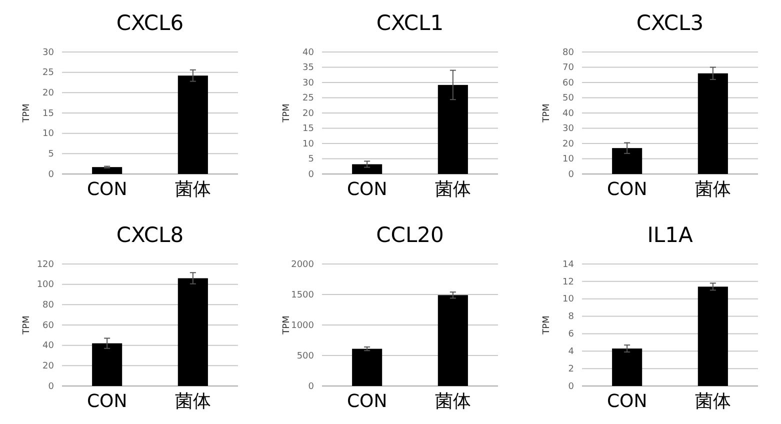 The image size is (781, 424). I want to click on chart-title: CCL20, so click(410, 235).